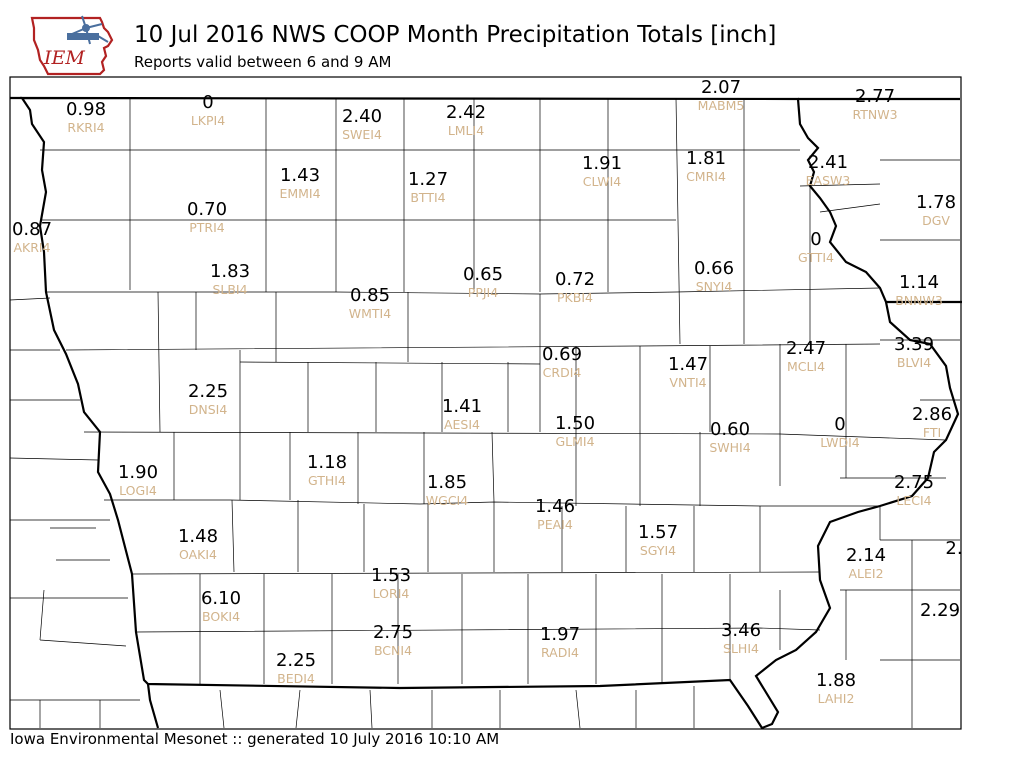 This screenshot has height=768, width=1024. I want to click on station-id: ALEI2, so click(865, 573).